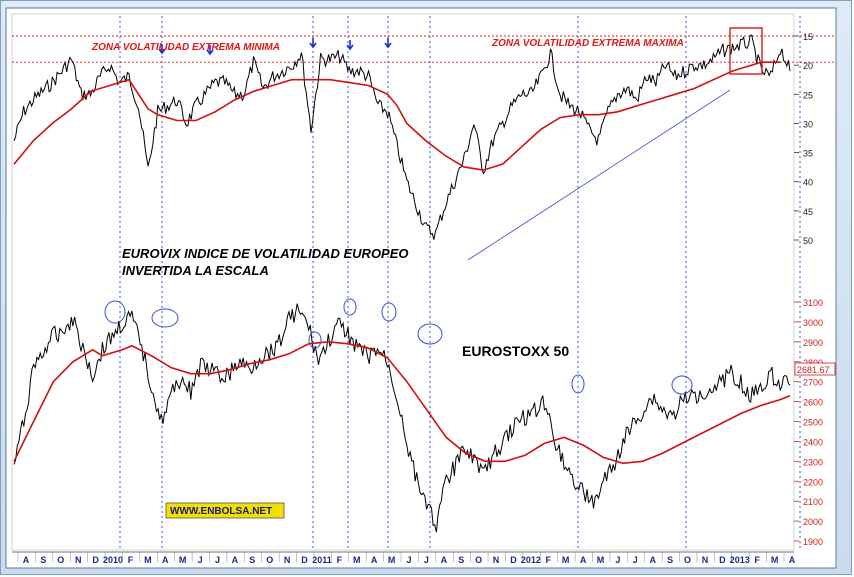 This screenshot has width=854, height=577. What do you see at coordinates (496, 560) in the screenshot?
I see `x-tick-label-27: N` at bounding box center [496, 560].